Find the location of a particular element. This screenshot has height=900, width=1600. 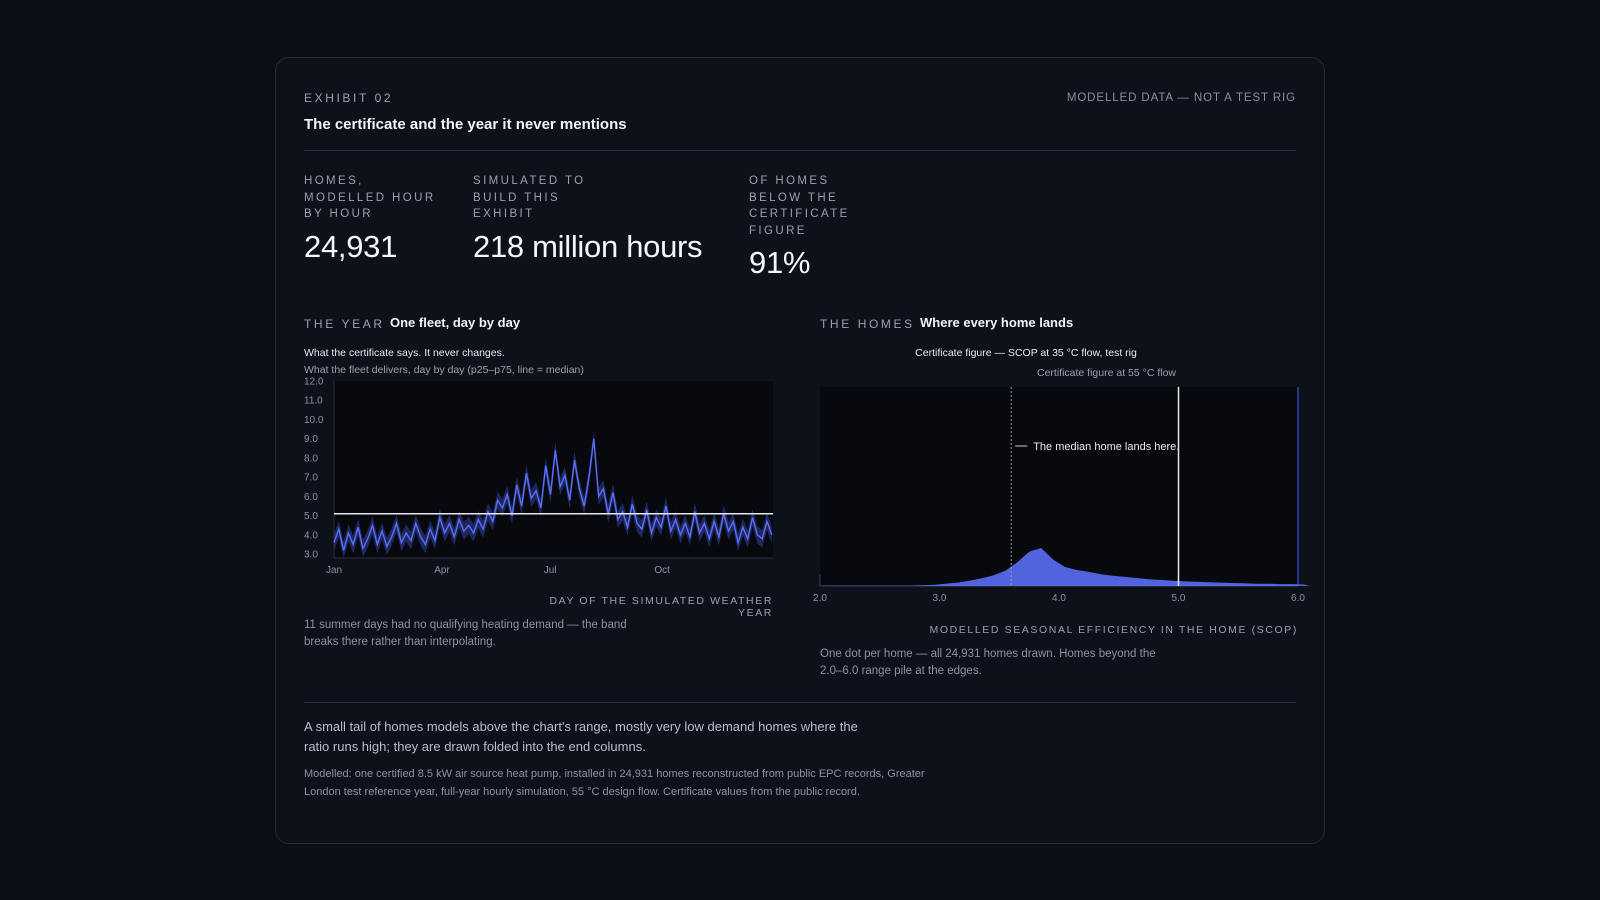

x-tick-label: 4.0 is located at coordinates (1059, 598).